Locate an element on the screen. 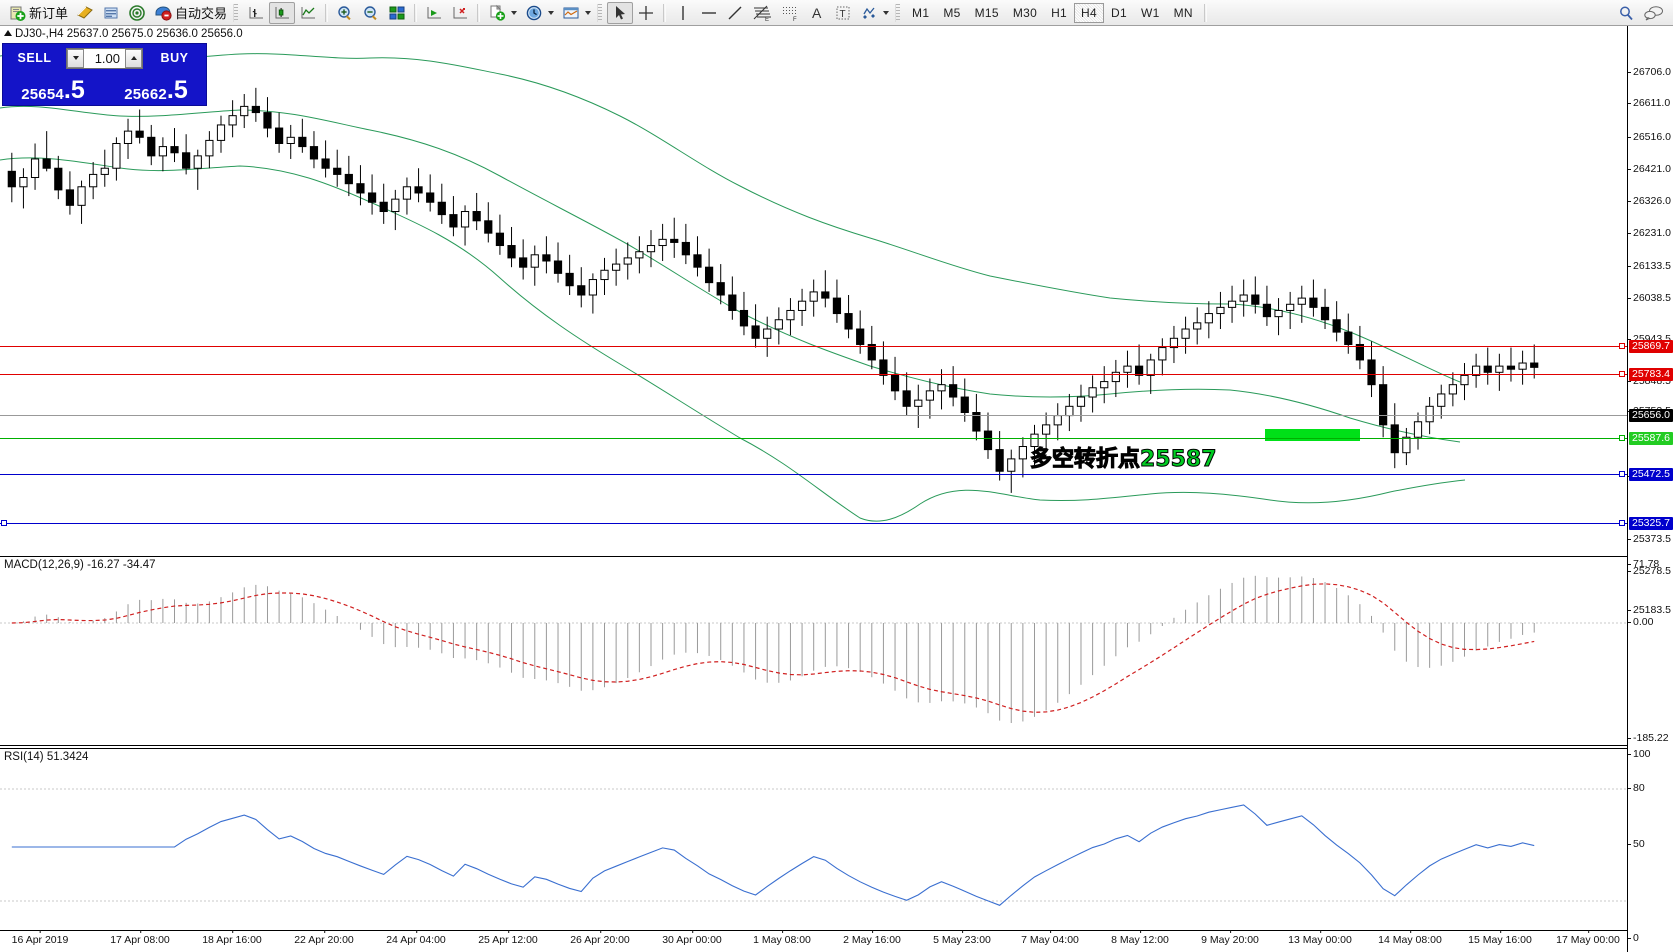 The width and height of the screenshot is (1673, 952). buy-price: 25662.5 is located at coordinates (156, 87).